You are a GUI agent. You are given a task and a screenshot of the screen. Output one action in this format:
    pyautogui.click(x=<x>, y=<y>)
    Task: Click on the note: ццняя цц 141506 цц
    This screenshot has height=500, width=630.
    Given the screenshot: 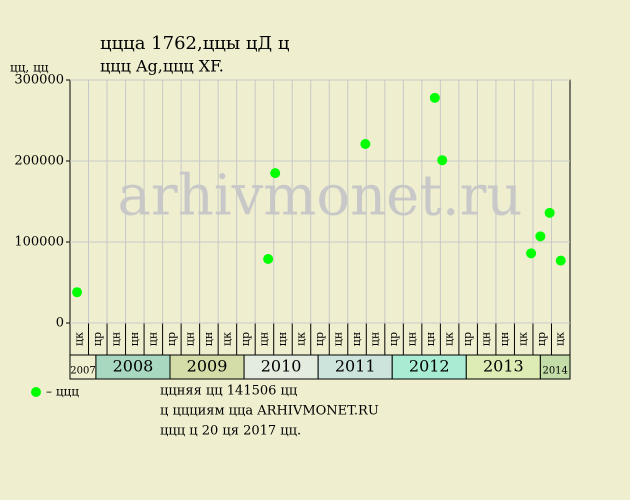 What is the action you would take?
    pyautogui.click(x=228, y=391)
    